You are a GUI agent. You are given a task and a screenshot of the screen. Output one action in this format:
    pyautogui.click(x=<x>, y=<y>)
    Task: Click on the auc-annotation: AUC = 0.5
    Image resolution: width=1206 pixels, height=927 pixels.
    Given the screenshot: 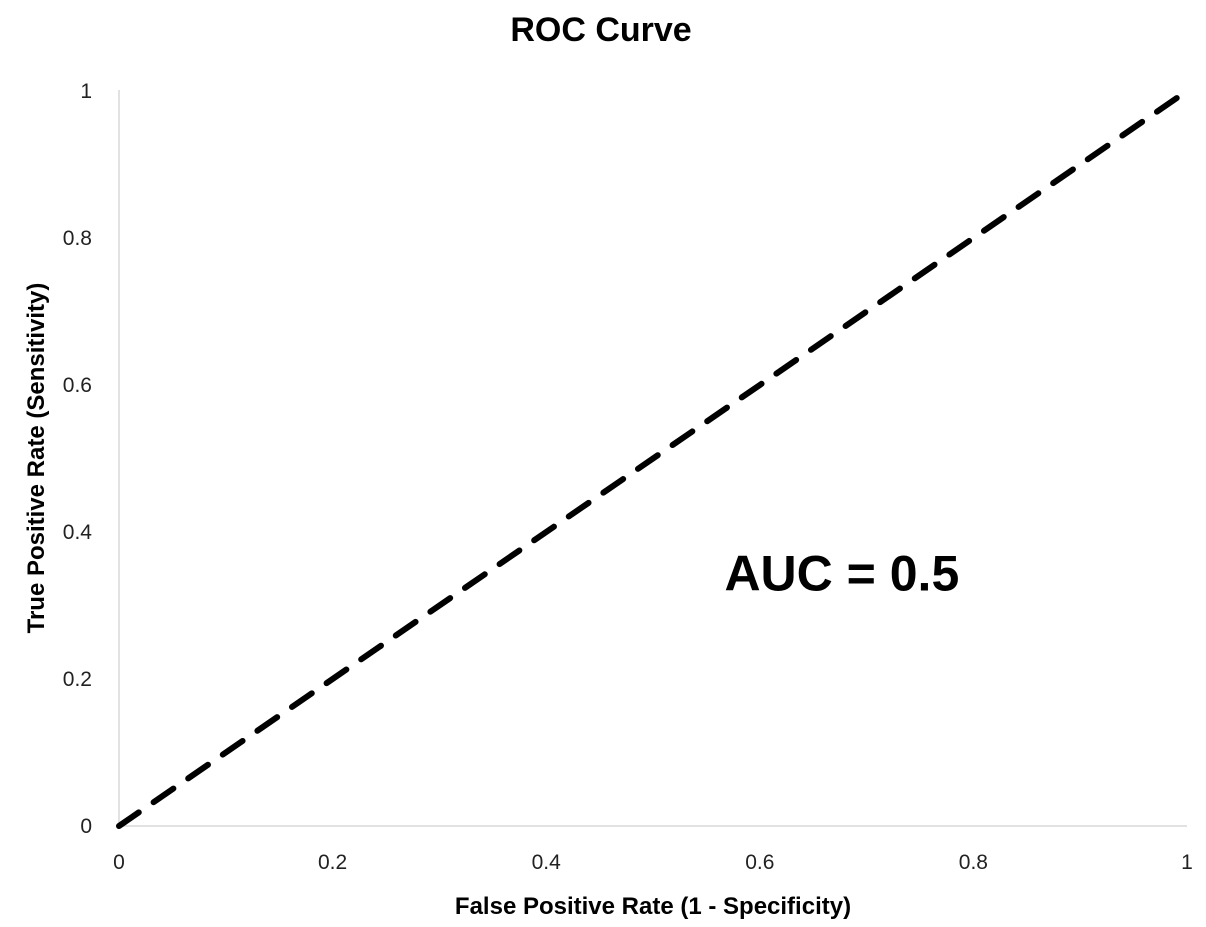 What is the action you would take?
    pyautogui.click(x=841, y=573)
    